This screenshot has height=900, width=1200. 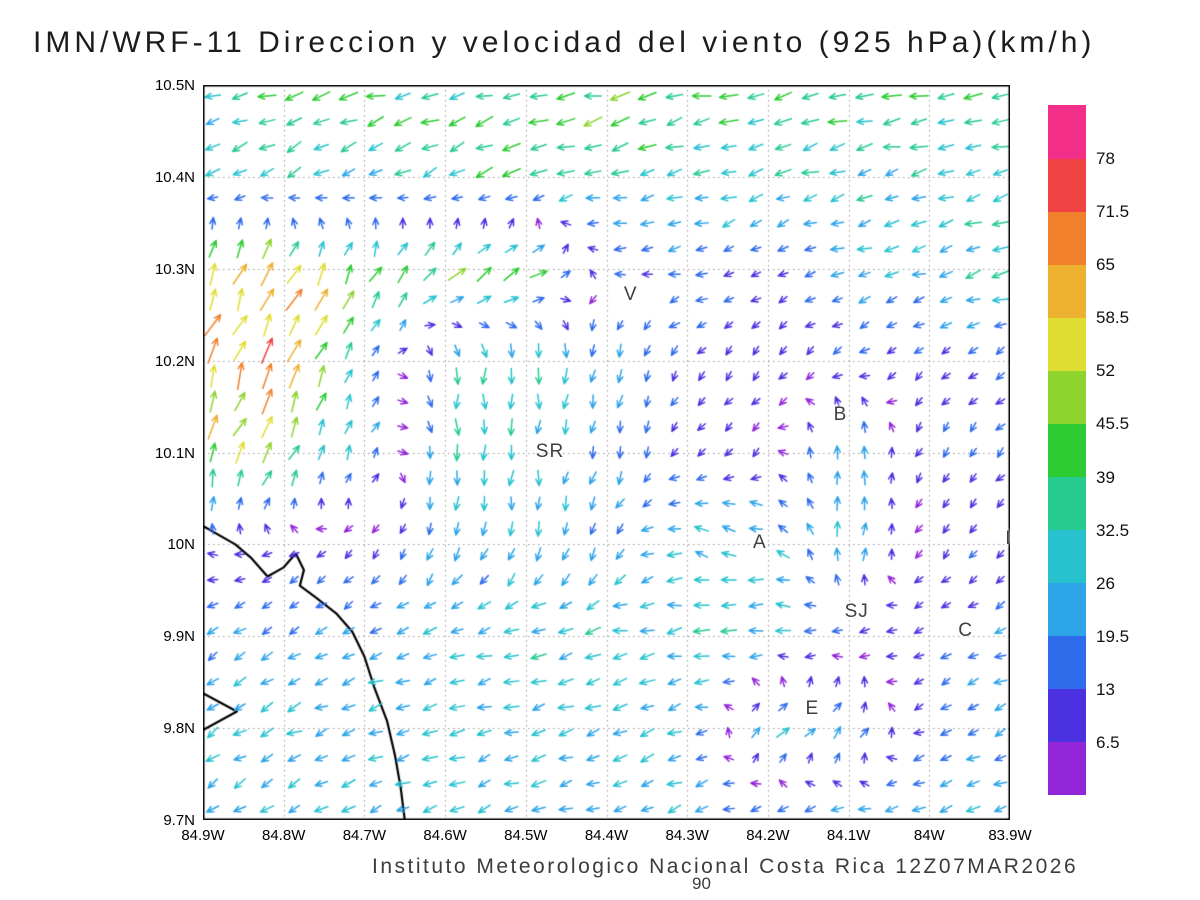 What do you see at coordinates (768, 835) in the screenshot?
I see `x-axis-tick-label: 84.2W` at bounding box center [768, 835].